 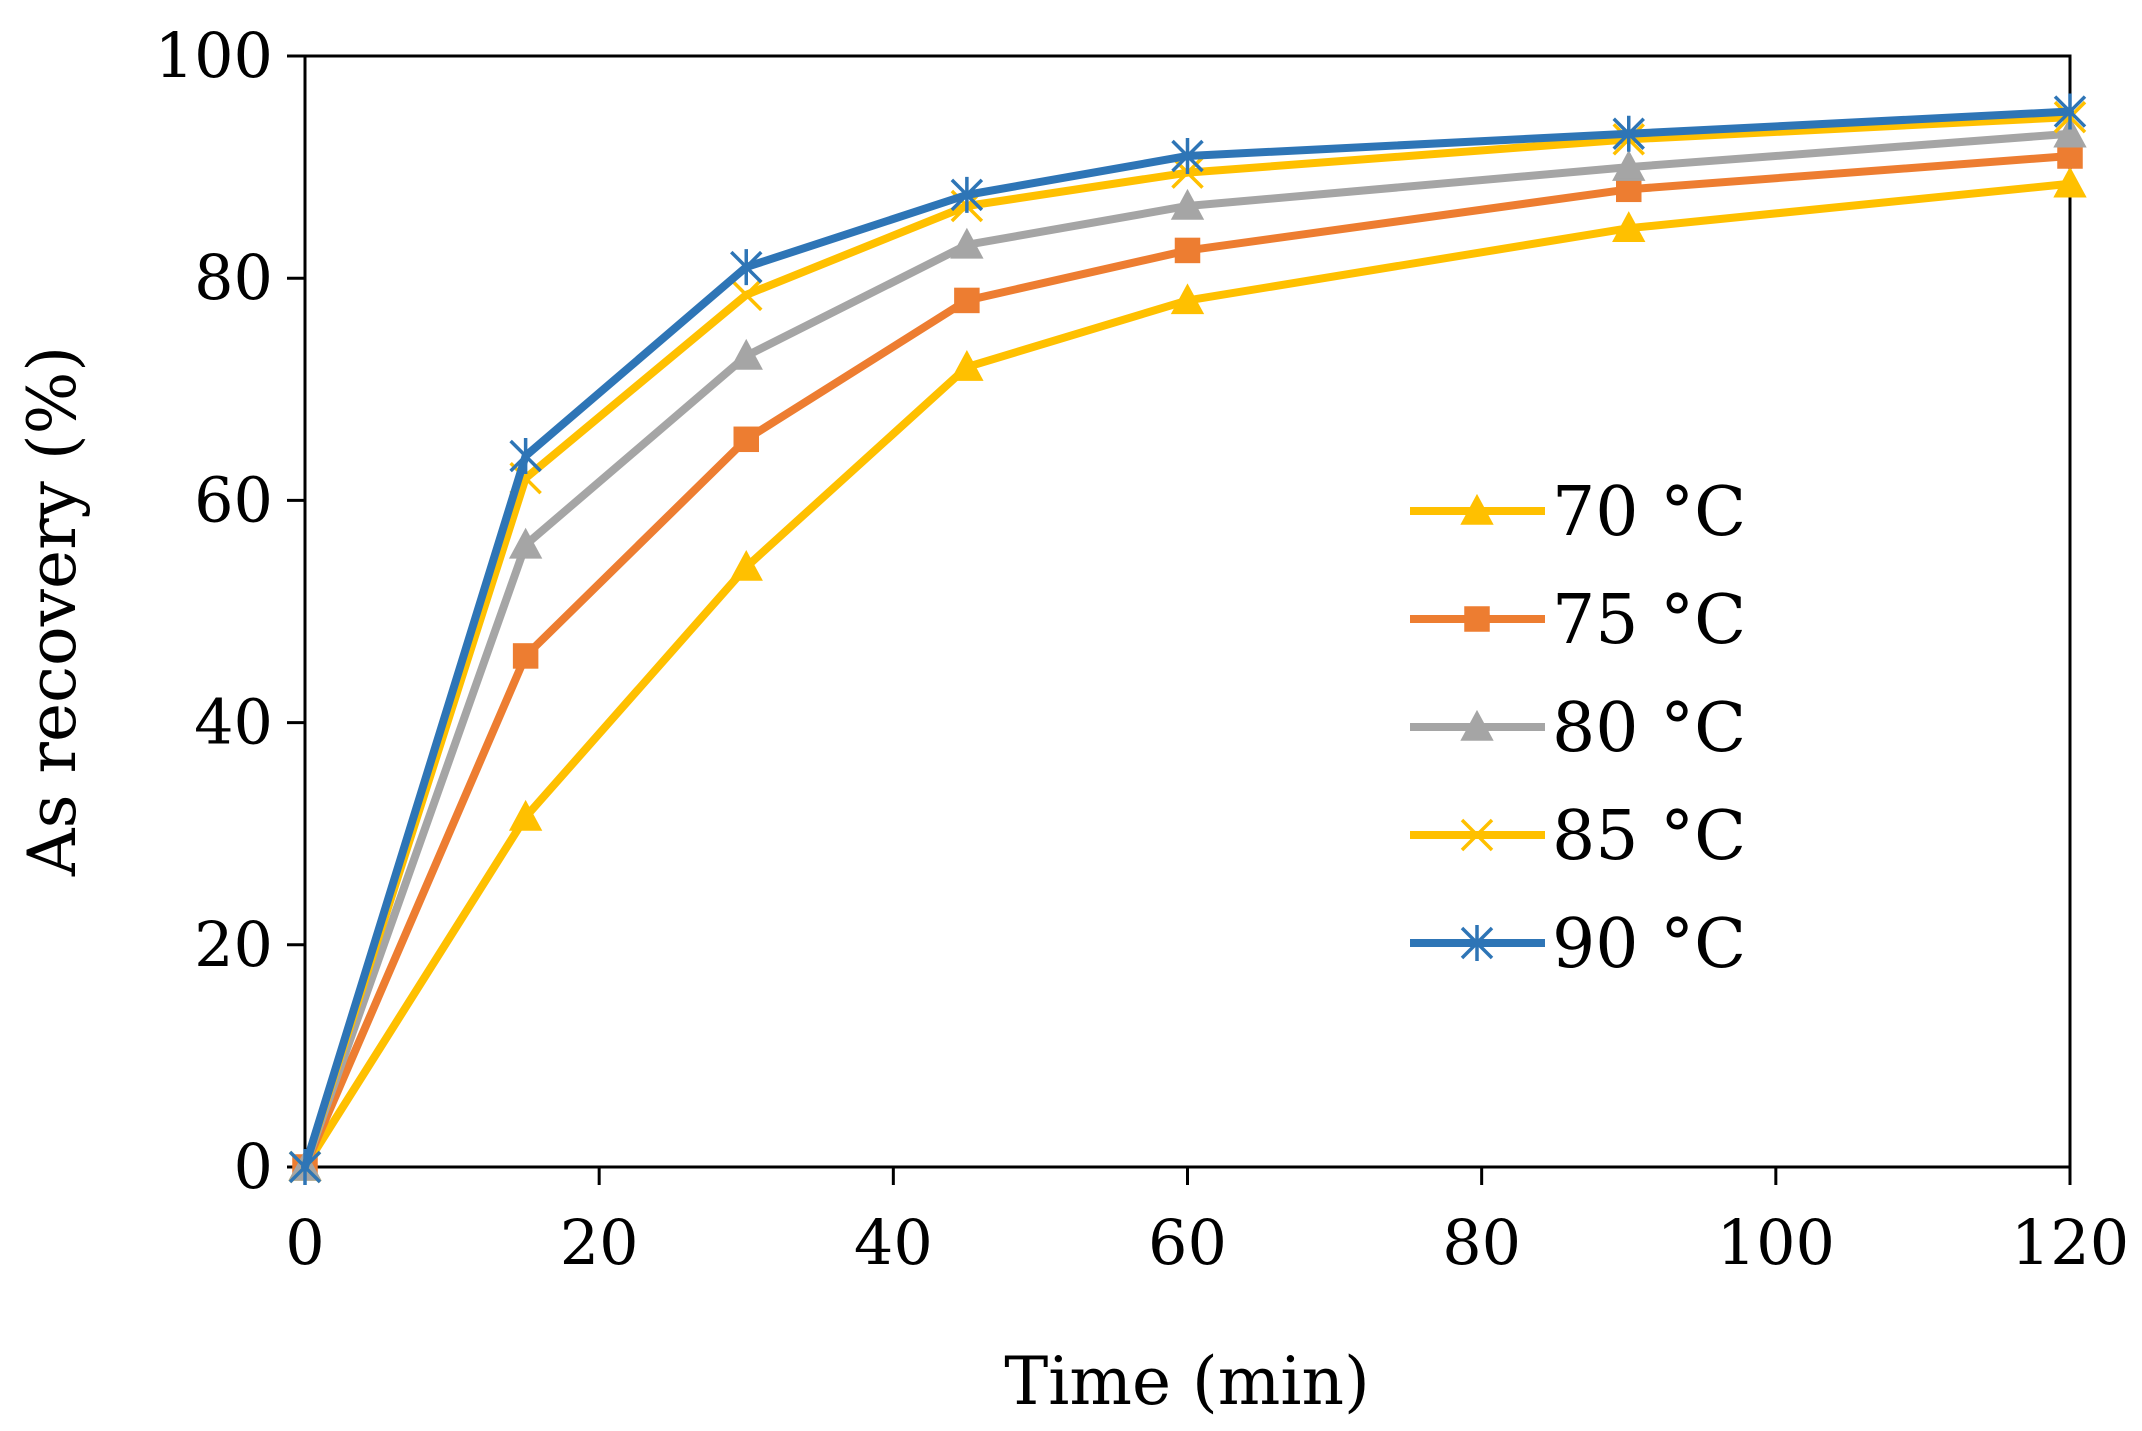 I want to click on x-axis-ticks: 0 20 40 60 80 100 120, so click(x=1207, y=1223).